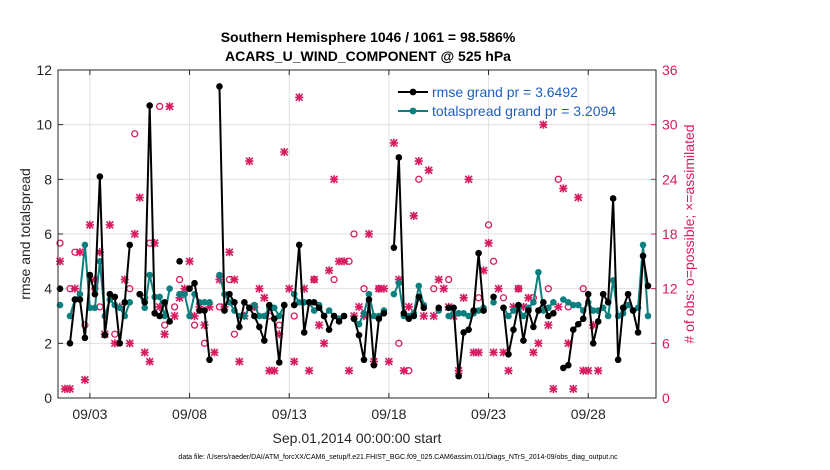 This screenshot has width=830, height=470. I want to click on y-left-tick-label: 0, so click(48, 398).